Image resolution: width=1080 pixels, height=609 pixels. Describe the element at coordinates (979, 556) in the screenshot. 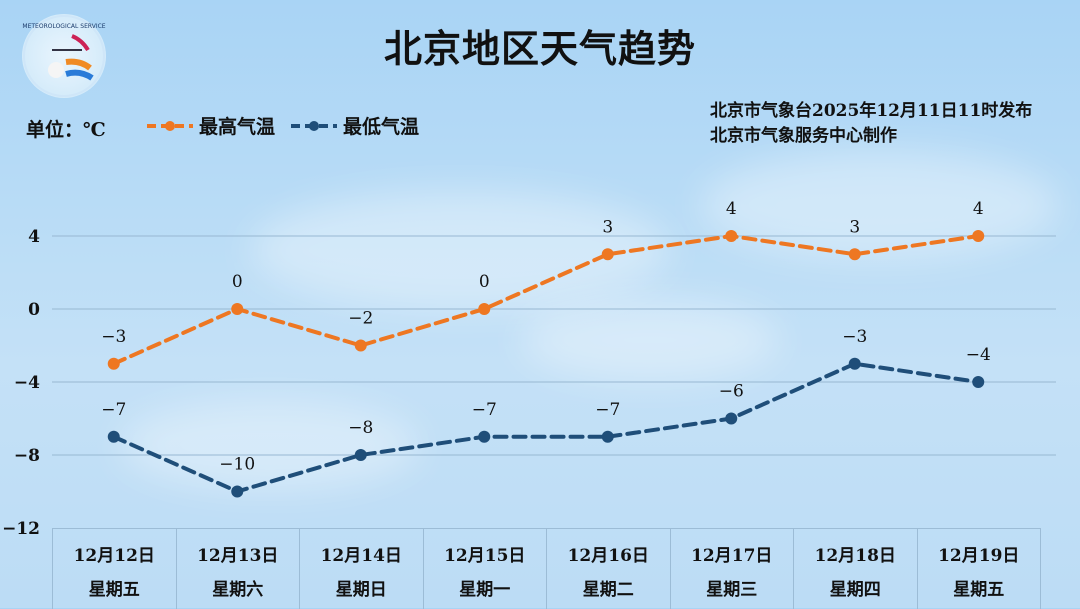

I see `date-label: 12月19日` at that location.